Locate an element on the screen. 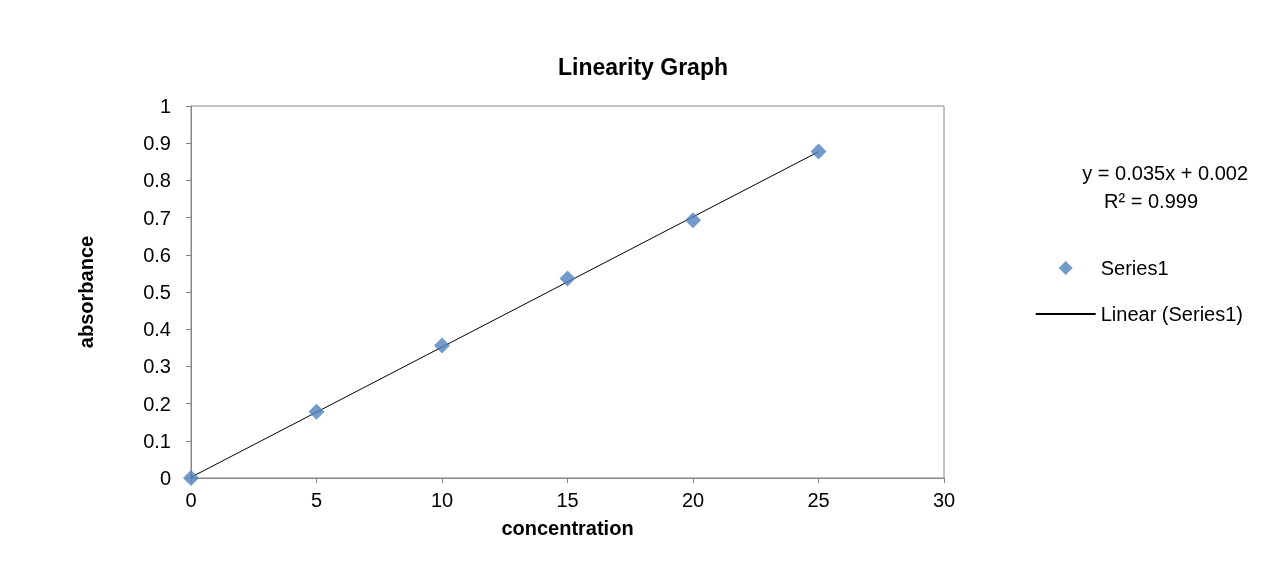  x-tick-label: 25 is located at coordinates (818, 500).